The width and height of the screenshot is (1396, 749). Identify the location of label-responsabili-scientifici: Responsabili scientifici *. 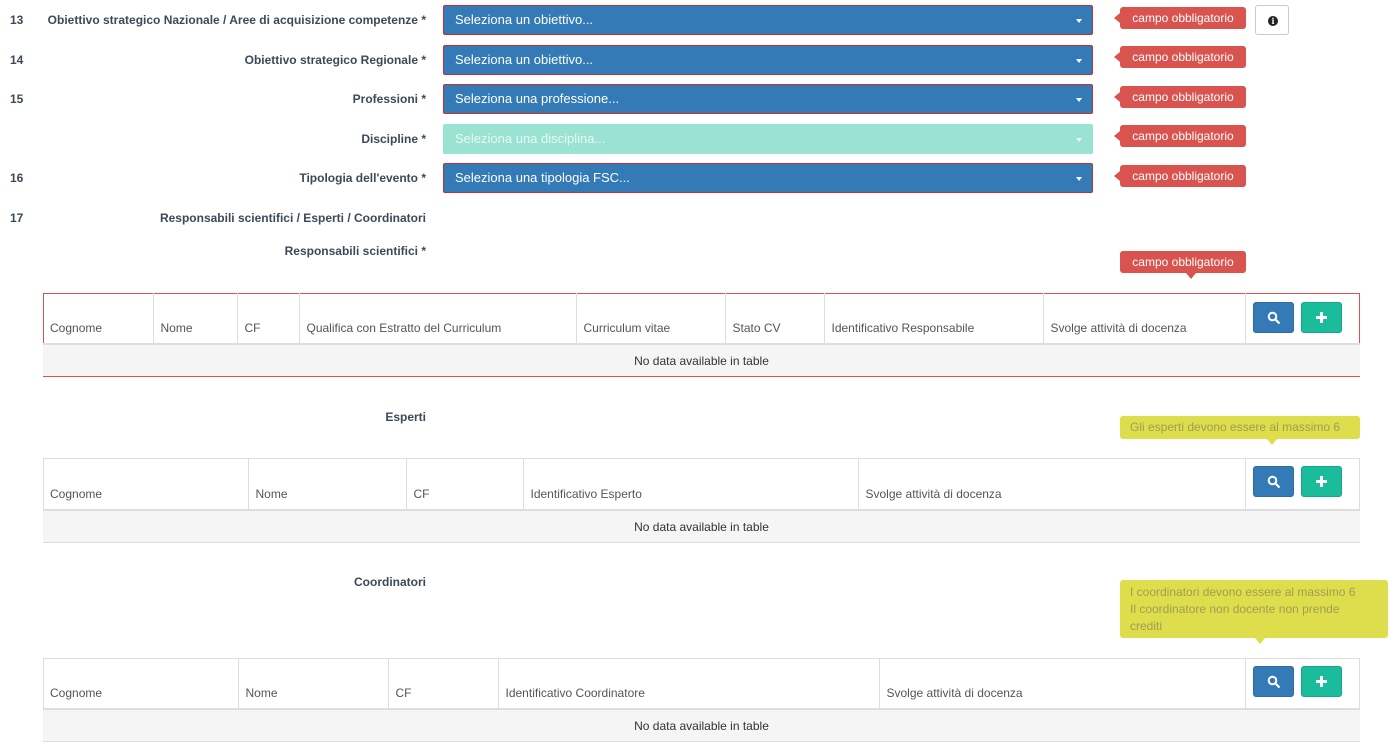
(355, 251).